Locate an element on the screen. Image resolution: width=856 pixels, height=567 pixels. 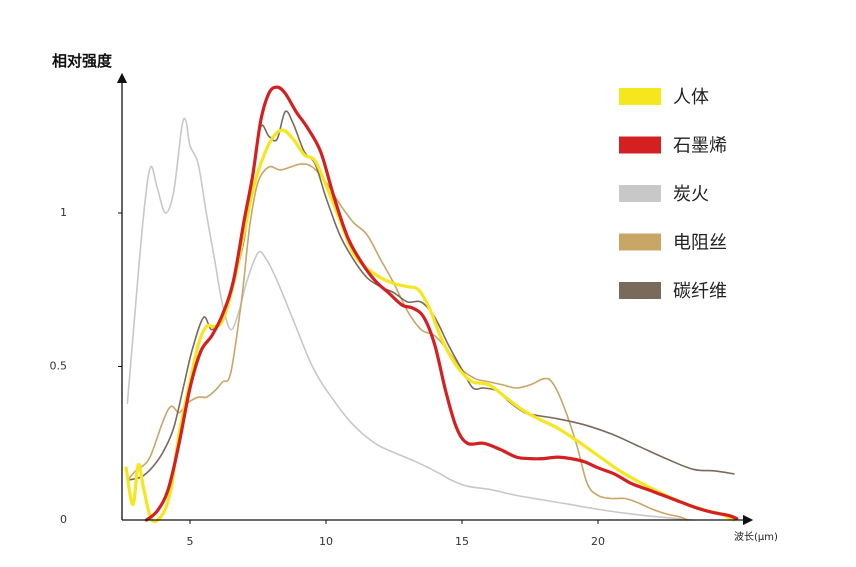
x-tick-label: 10 is located at coordinates (326, 541).